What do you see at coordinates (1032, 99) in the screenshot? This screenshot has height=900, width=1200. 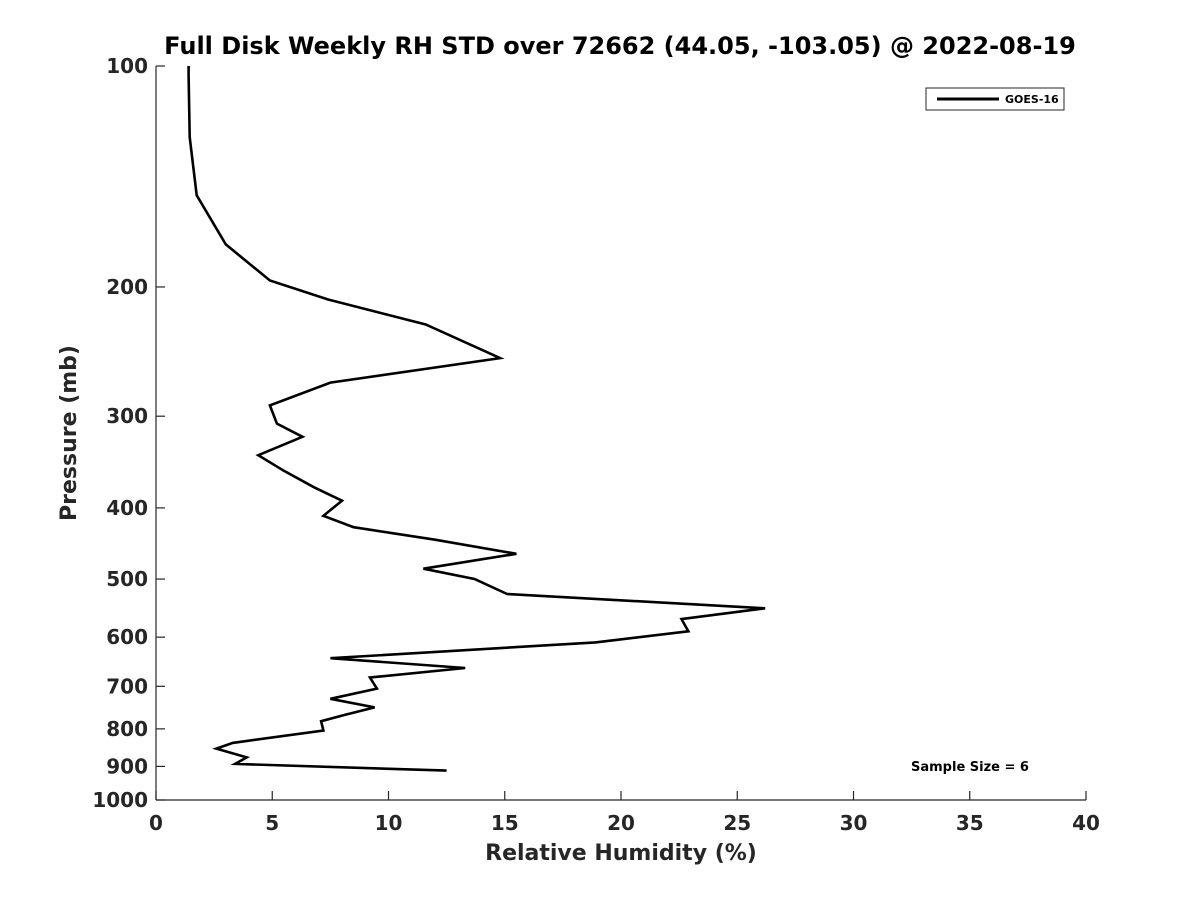 I see `legend-entry-goes-16: GOES-16` at bounding box center [1032, 99].